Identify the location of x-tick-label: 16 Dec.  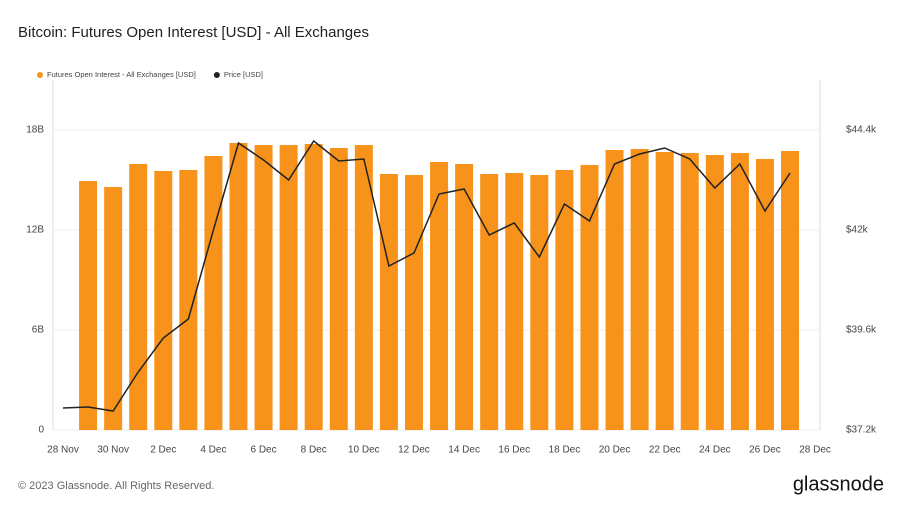
(514, 450).